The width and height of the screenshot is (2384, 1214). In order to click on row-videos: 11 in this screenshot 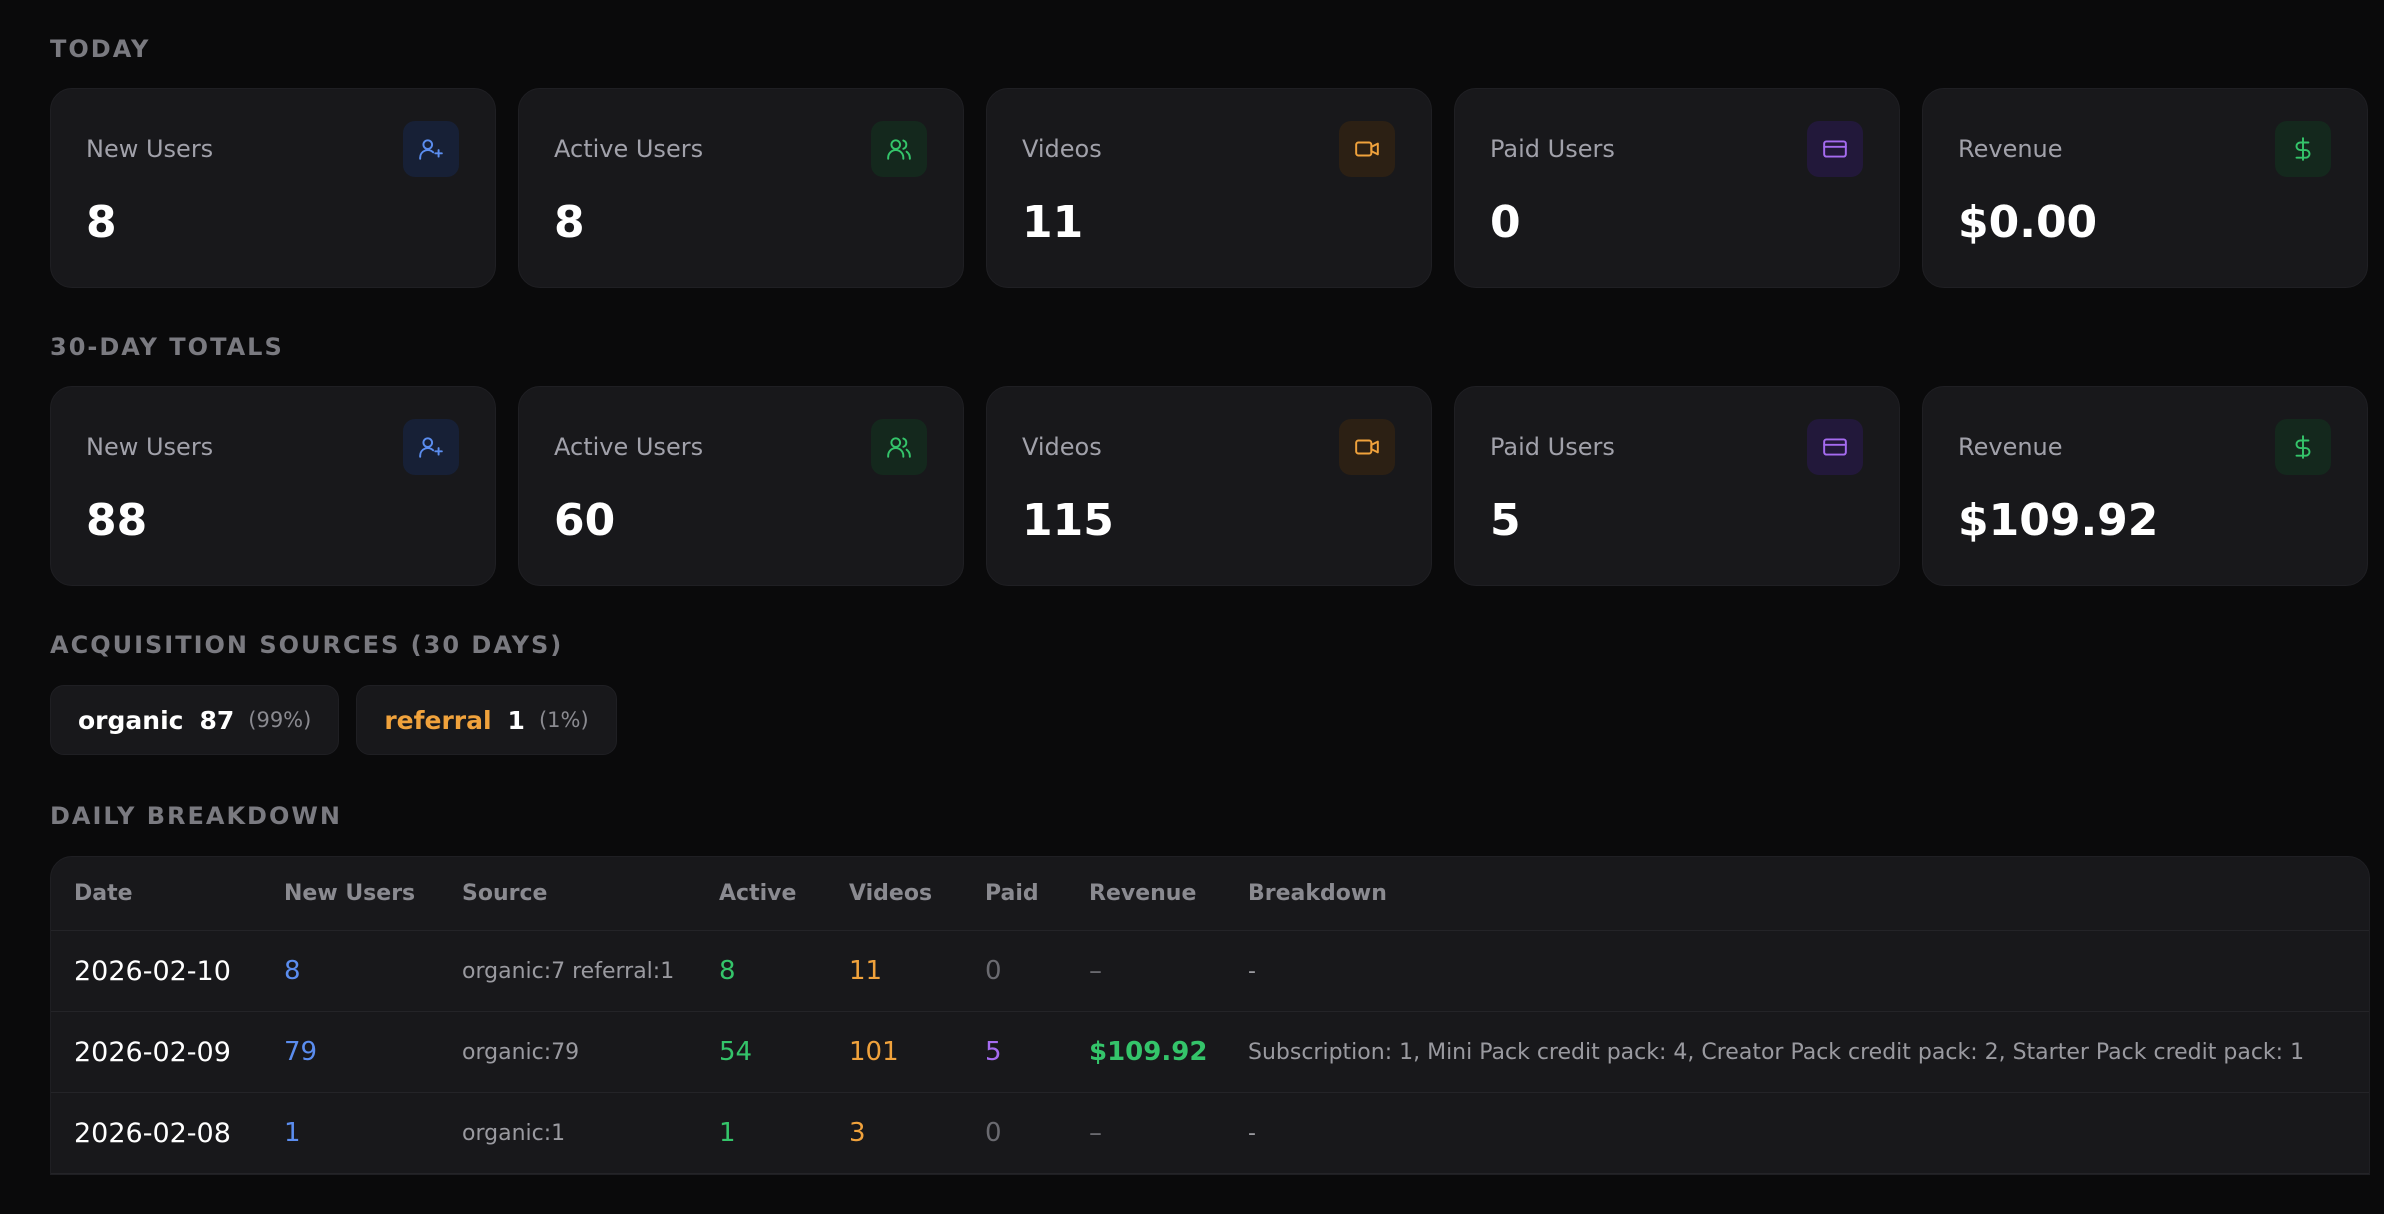, I will do `click(917, 971)`.